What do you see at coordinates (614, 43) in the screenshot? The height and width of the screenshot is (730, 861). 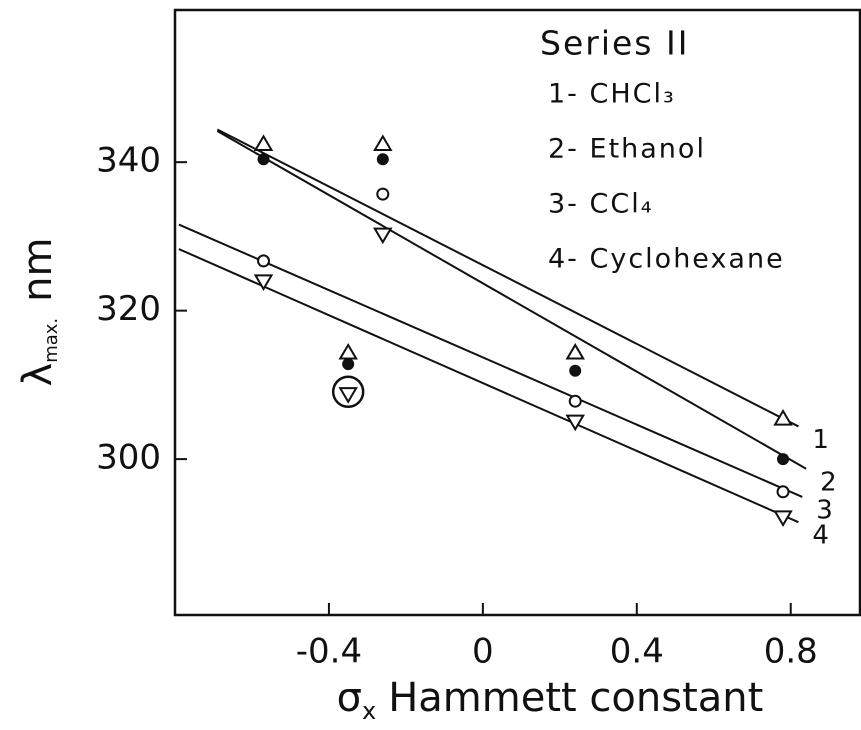 I see `legend-title: Series II` at bounding box center [614, 43].